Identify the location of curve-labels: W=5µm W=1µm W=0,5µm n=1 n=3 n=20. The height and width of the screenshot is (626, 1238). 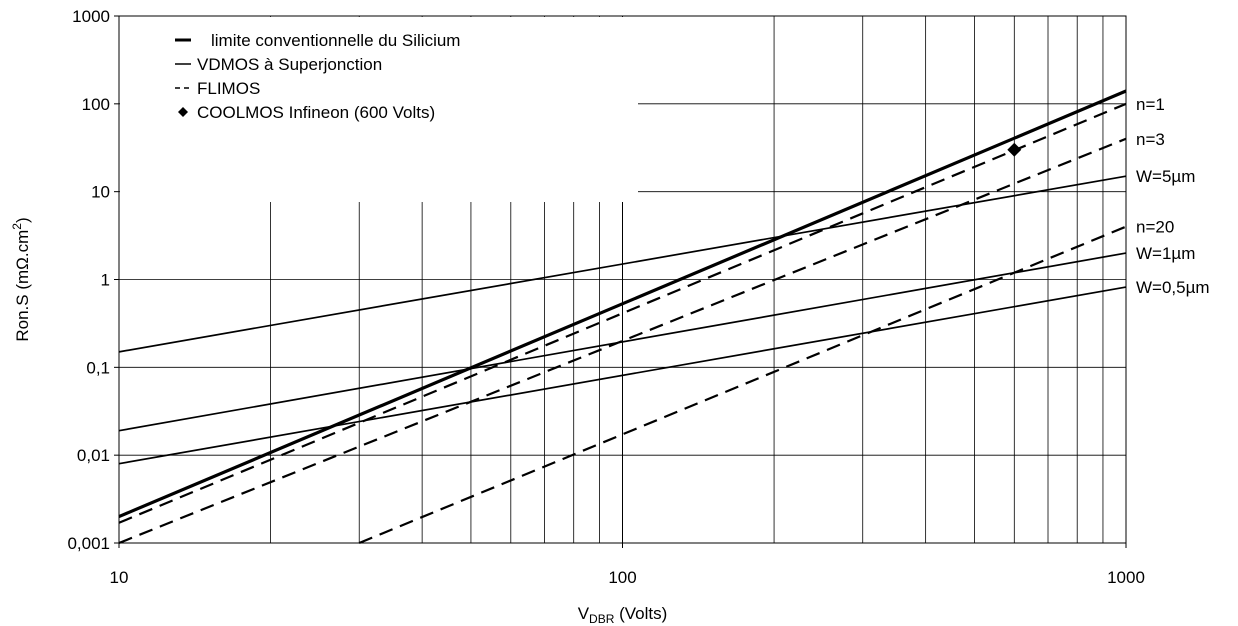
(1173, 196).